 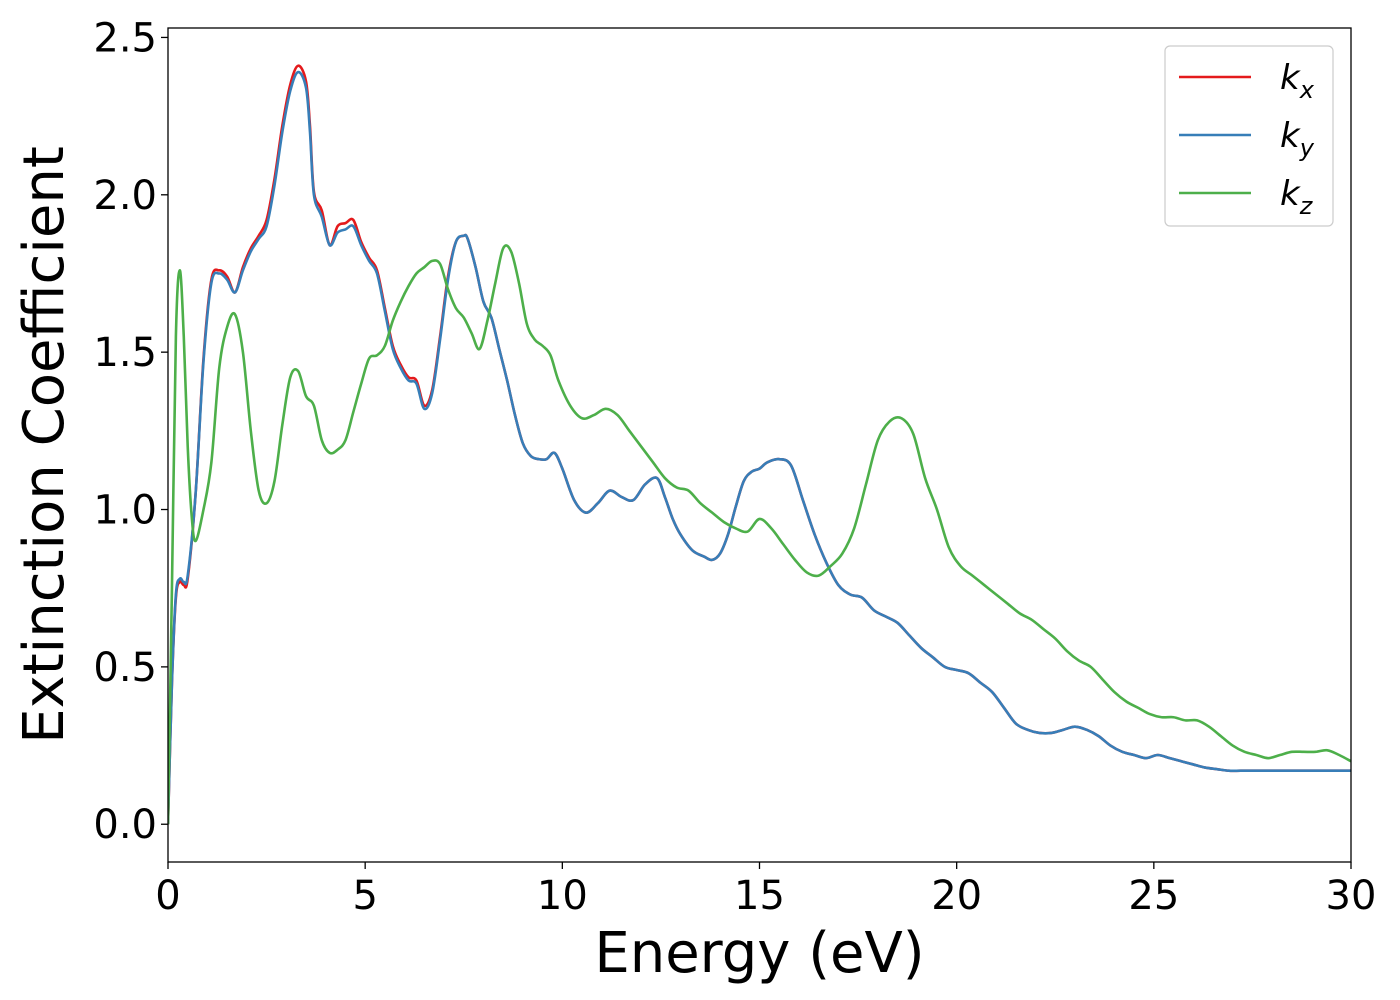 What do you see at coordinates (125, 353) in the screenshot?
I see `y-tick-label: 1.5` at bounding box center [125, 353].